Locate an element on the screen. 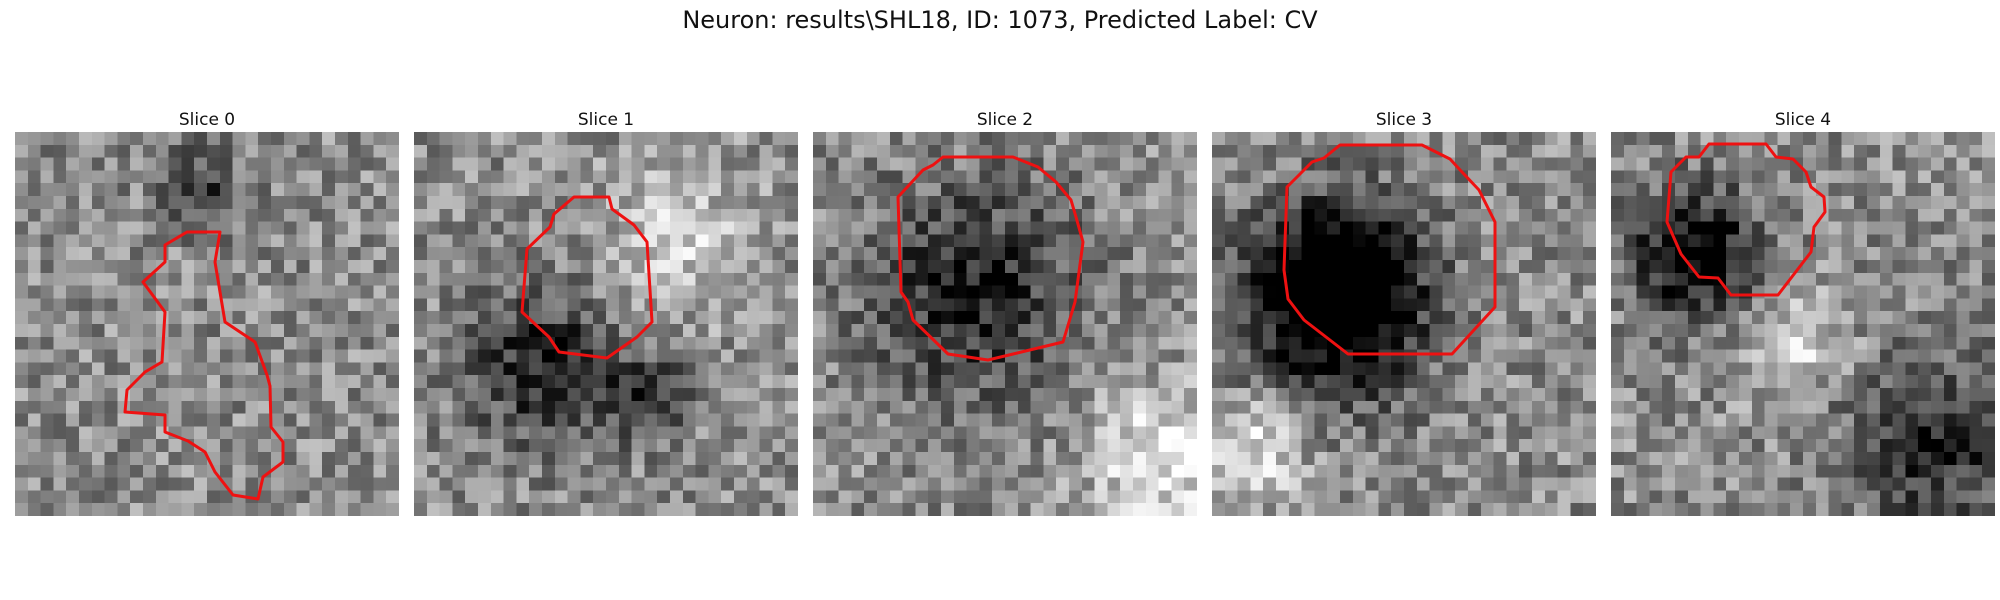 This screenshot has height=600, width=2000. slice-panel-3: Slice 3 is located at coordinates (1404, 312).